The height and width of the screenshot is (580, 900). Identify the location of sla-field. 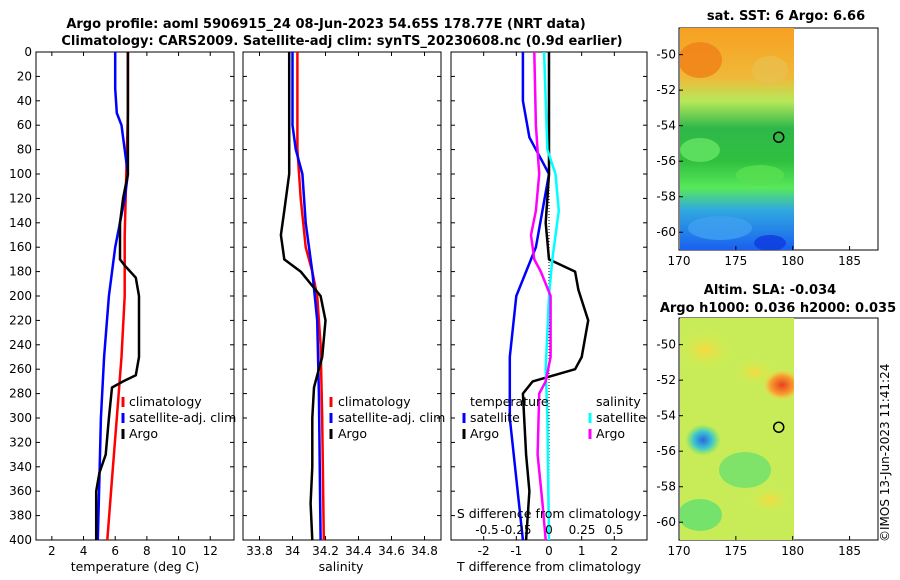
(737, 429).